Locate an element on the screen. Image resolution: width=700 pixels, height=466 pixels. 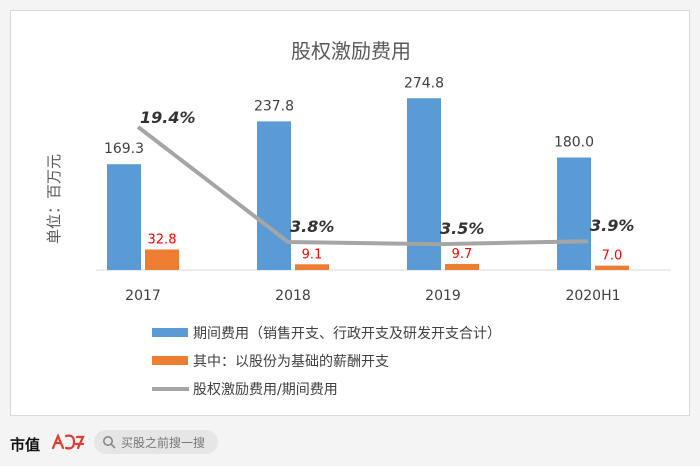
x-tick-2017: 2017 is located at coordinates (143, 296).